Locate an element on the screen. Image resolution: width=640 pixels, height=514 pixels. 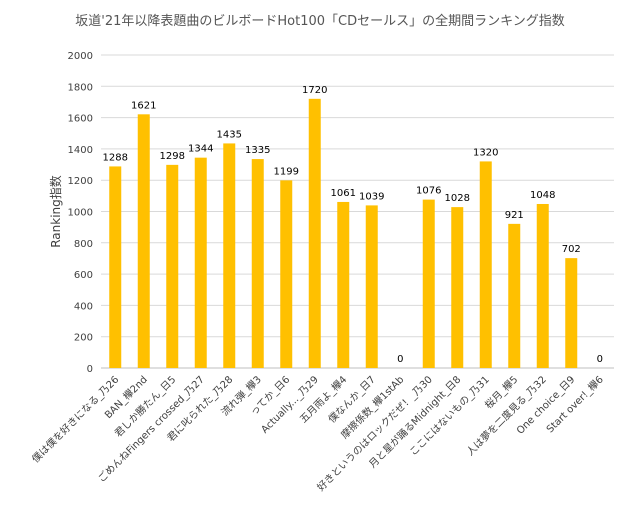
y-tick-label: 600 is located at coordinates (83, 275).